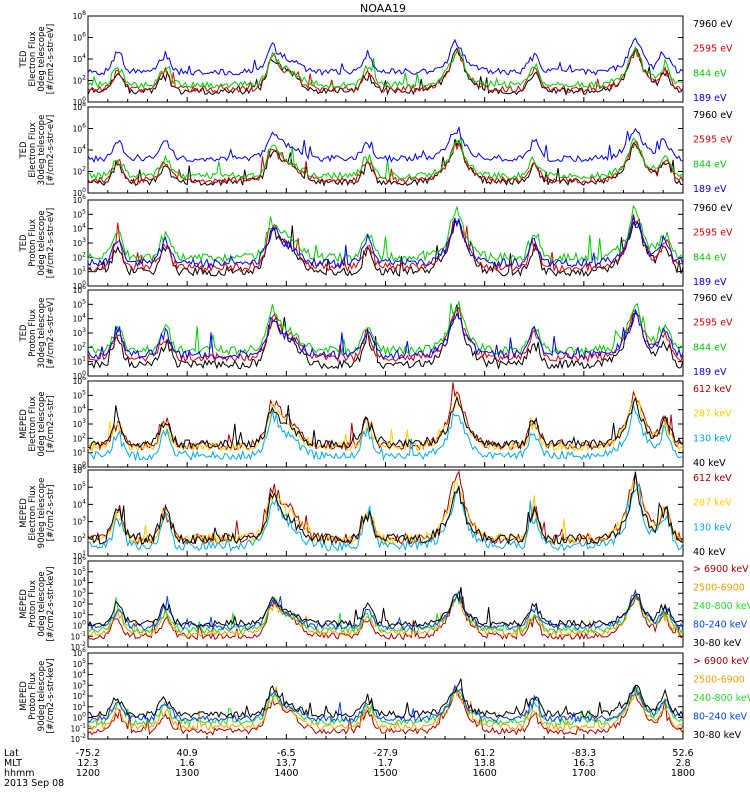 This screenshot has height=800, width=750. I want to click on date-label: 2013 Sep 08, so click(34, 783).